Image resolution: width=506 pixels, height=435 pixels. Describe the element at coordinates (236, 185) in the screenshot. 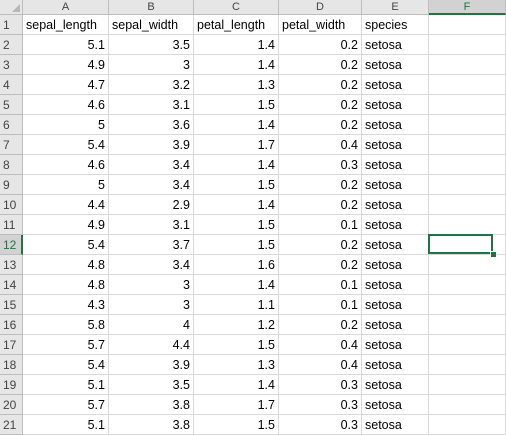

I see `cell-c9: 1.5` at that location.